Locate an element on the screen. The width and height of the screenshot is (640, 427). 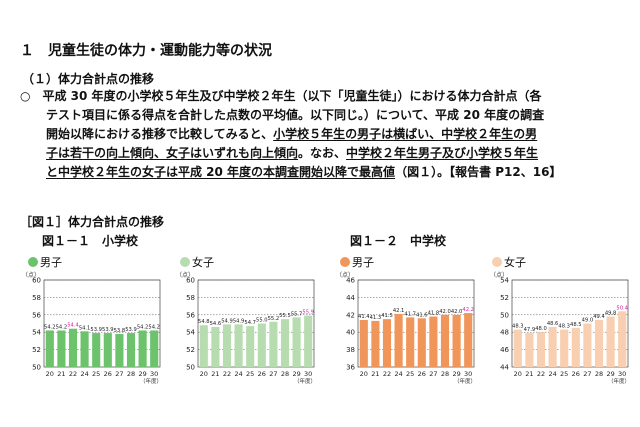
subfigure-title-junior-high: 図１－２ 中学校 is located at coordinates (398, 241).